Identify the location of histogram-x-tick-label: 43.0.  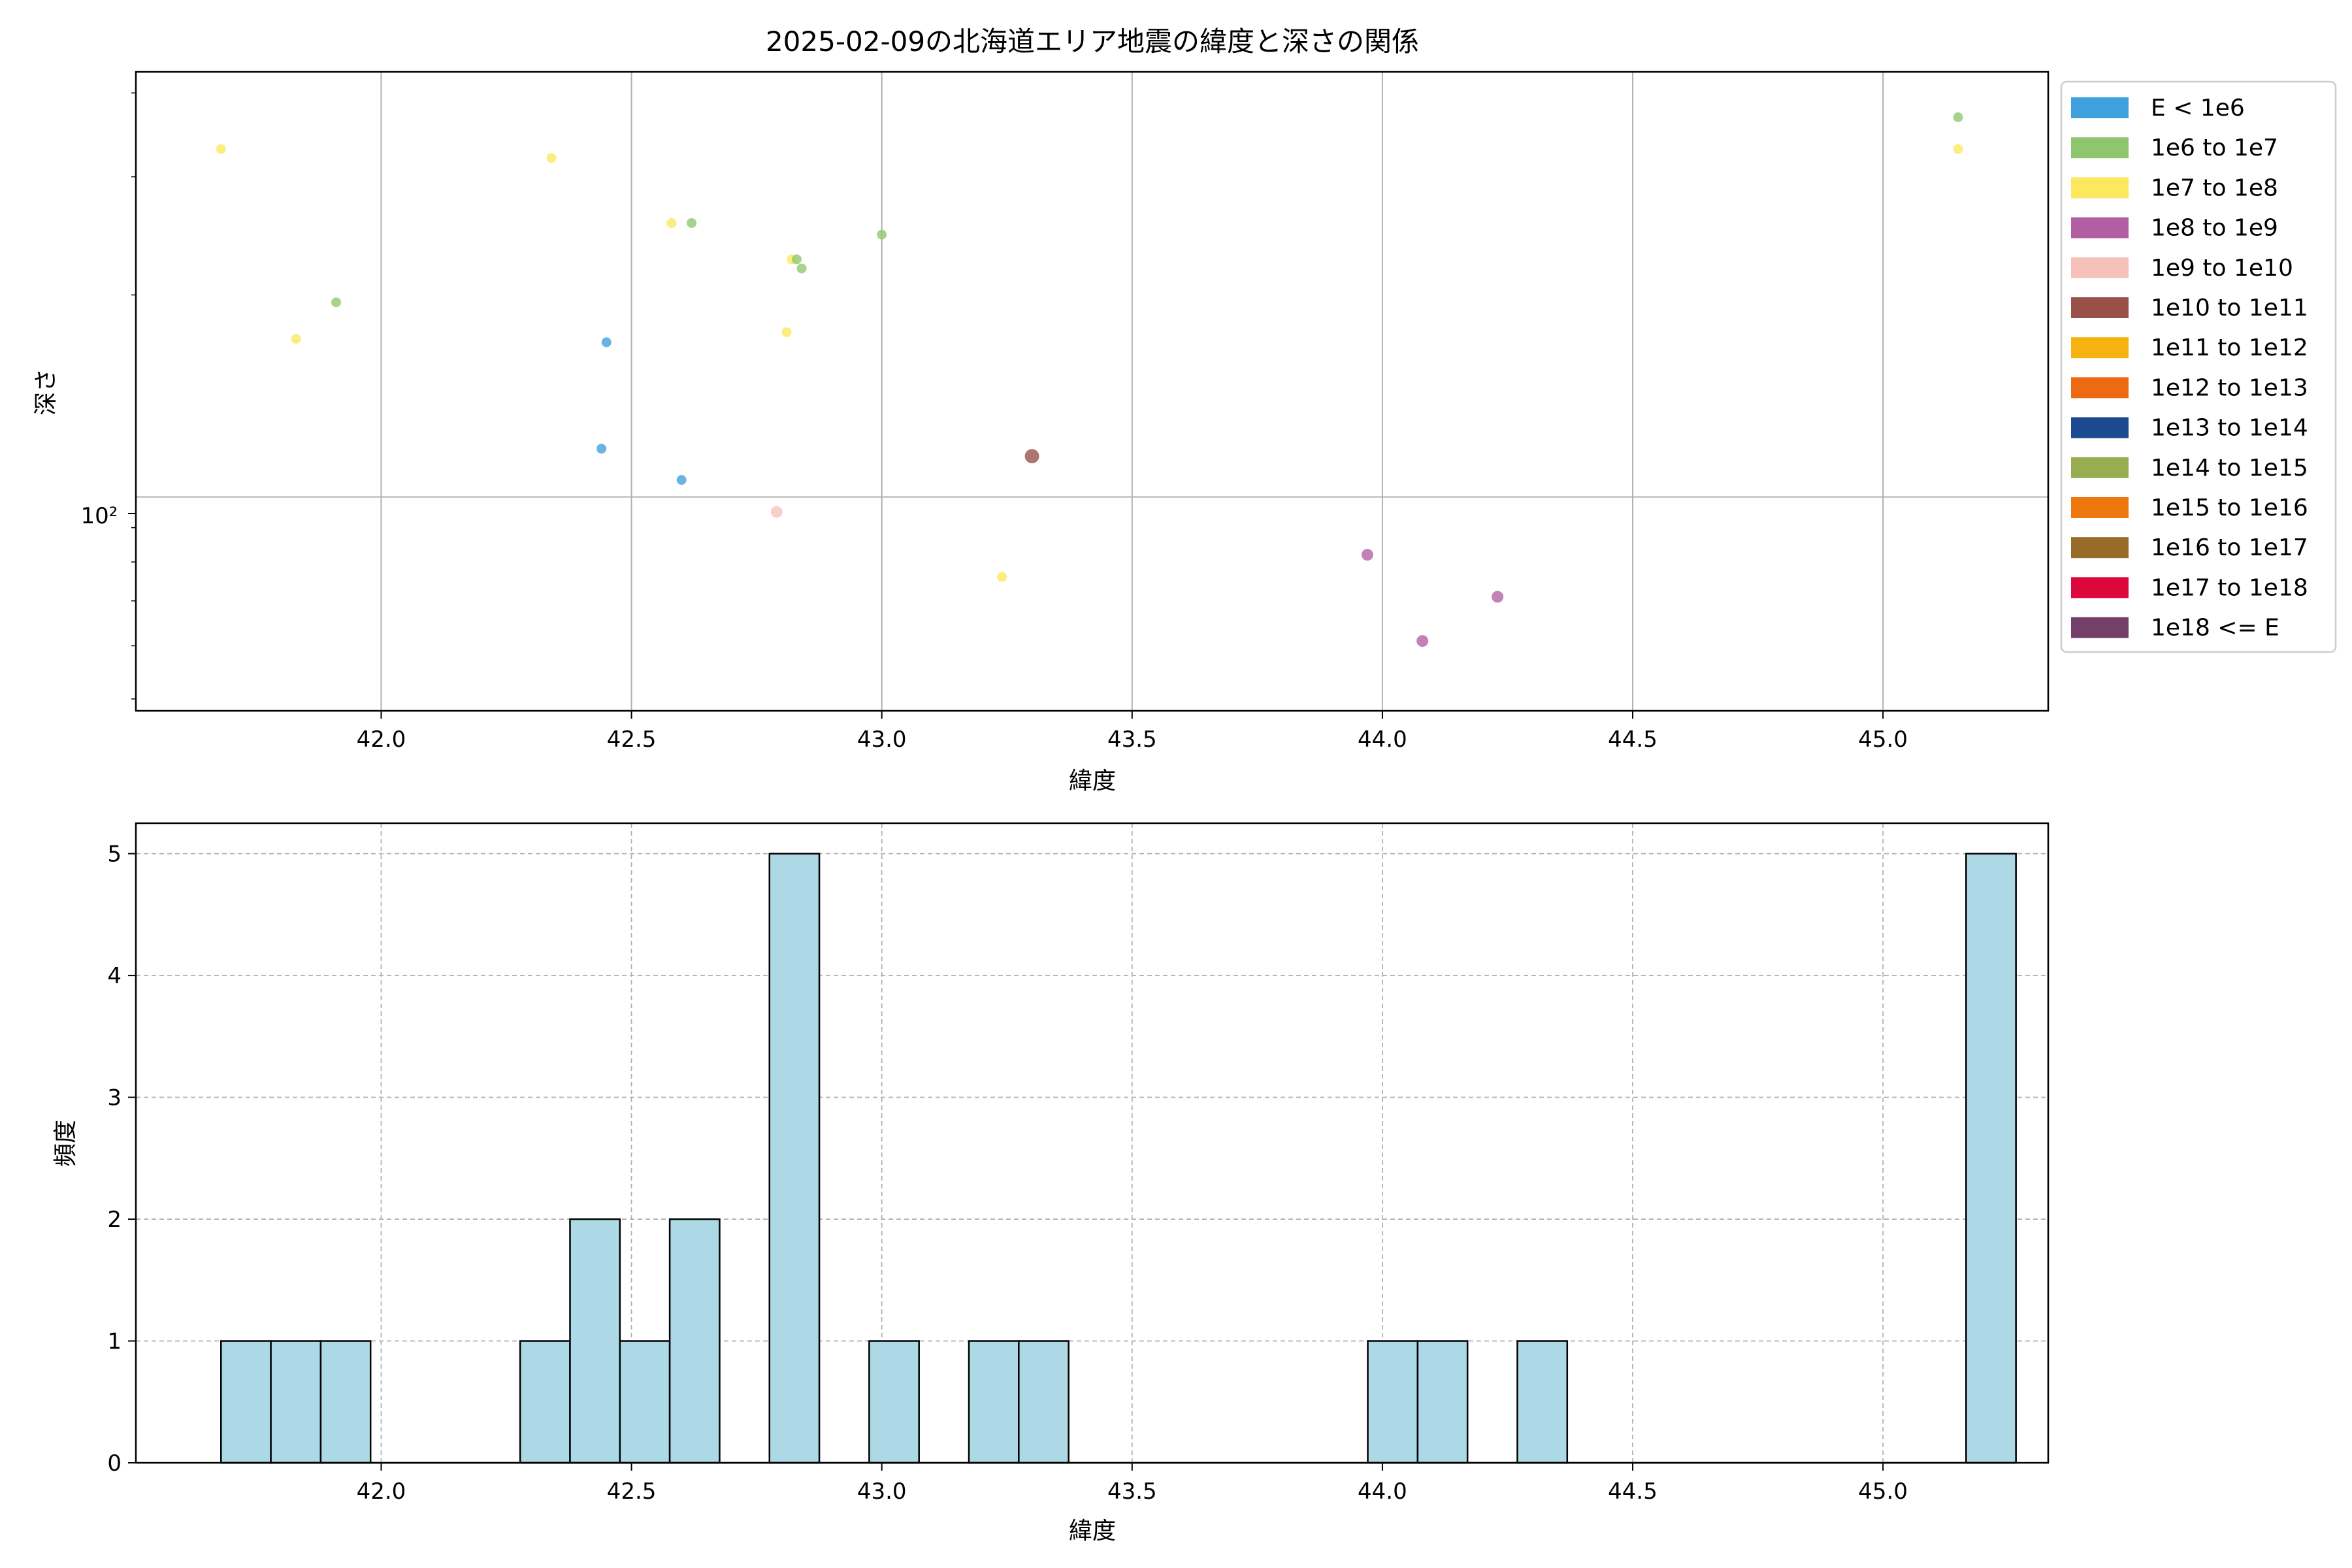
(882, 1491).